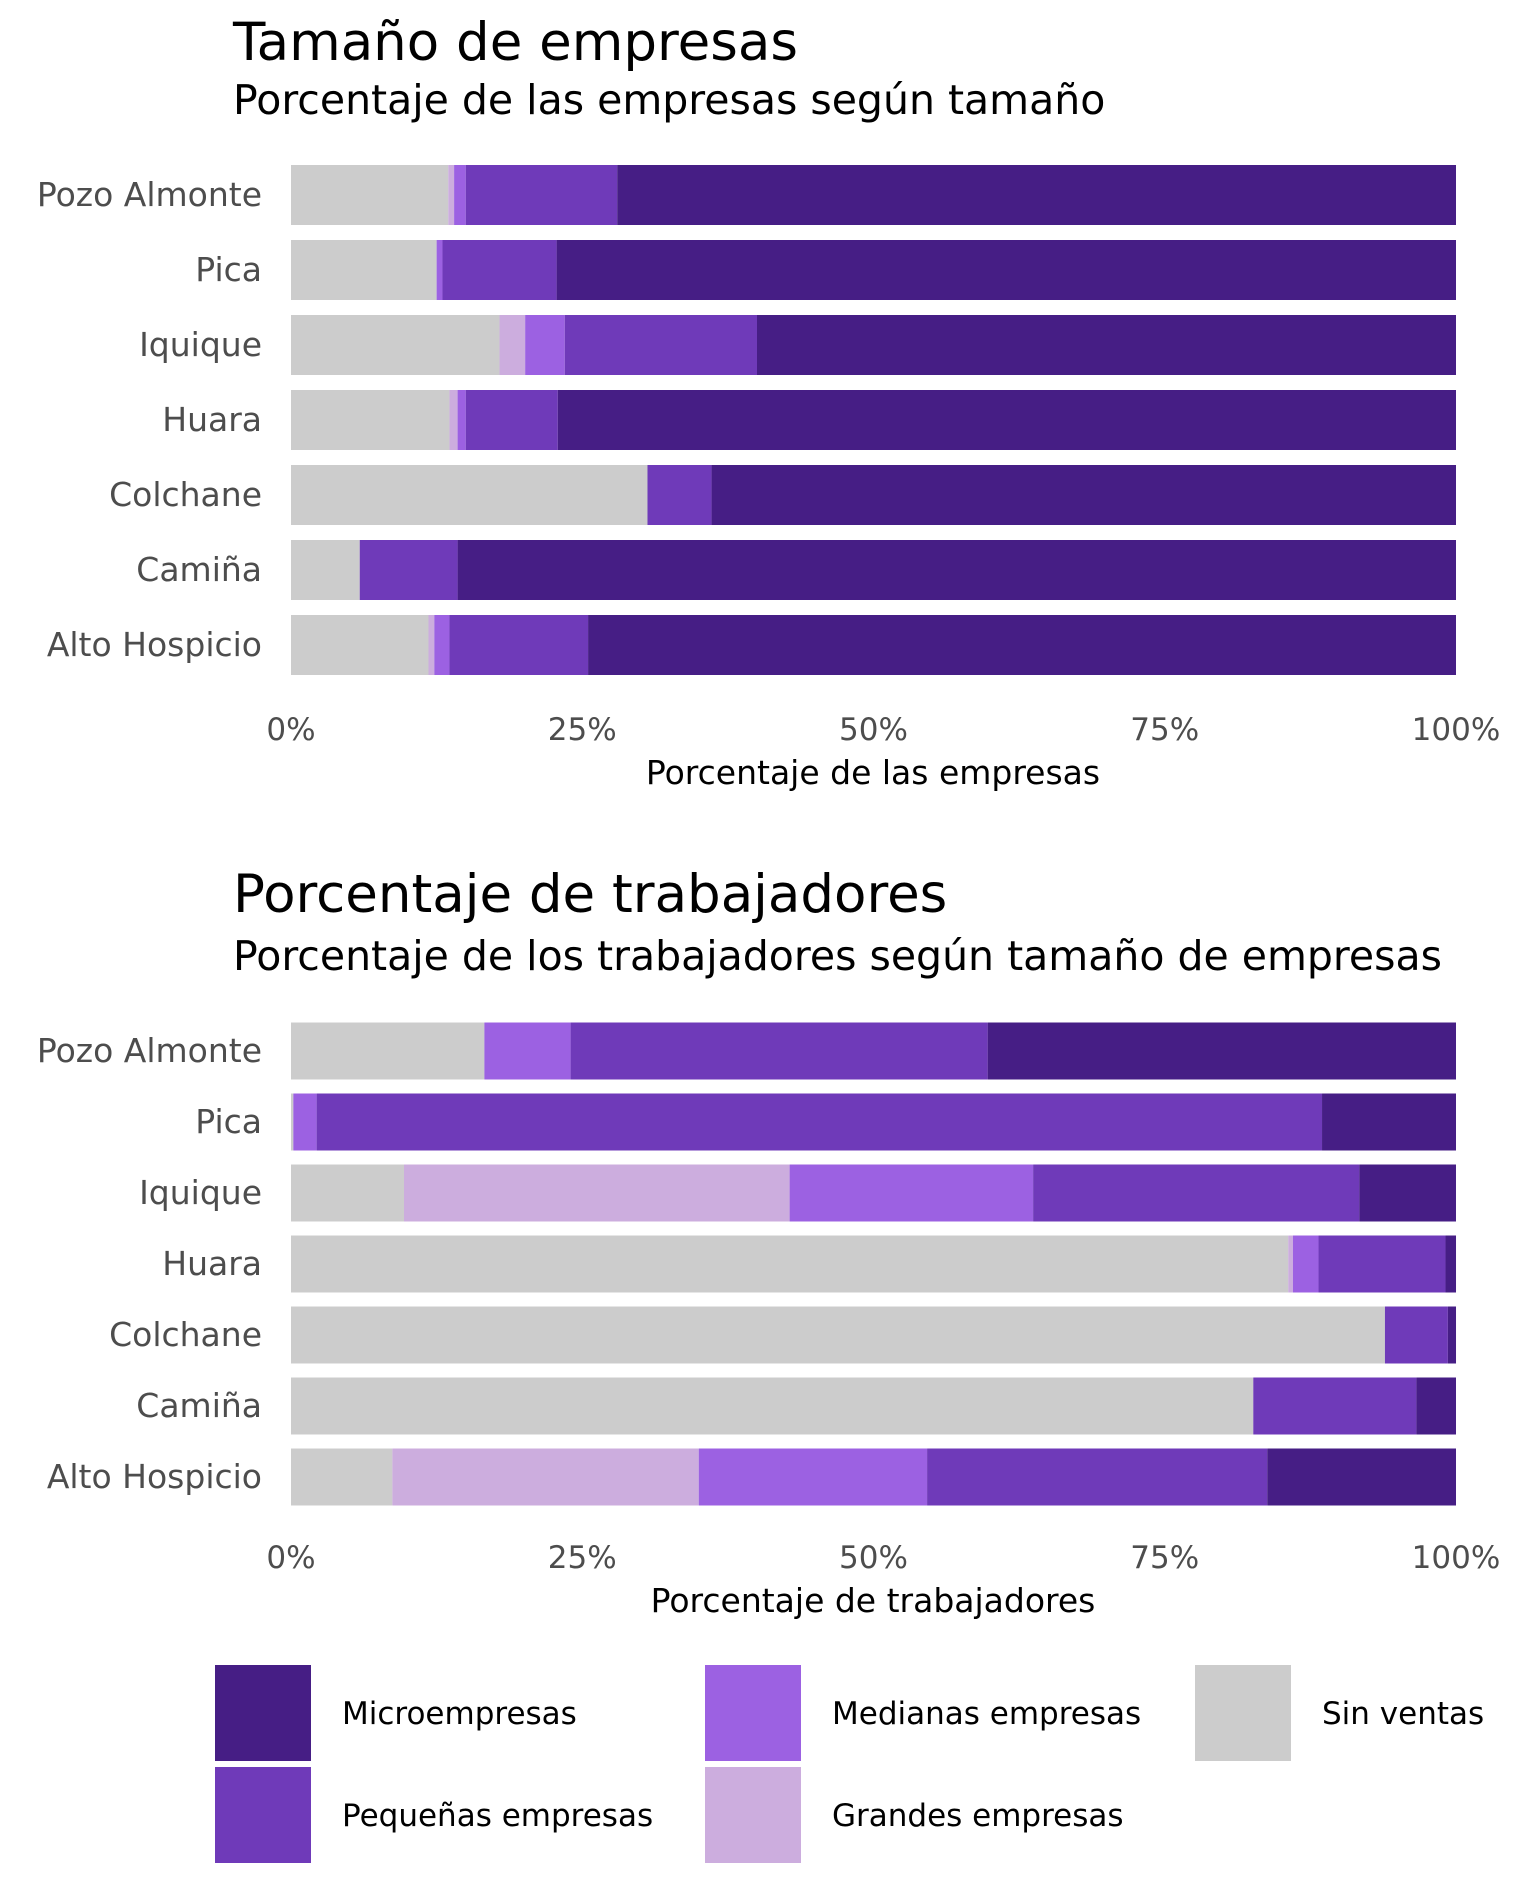 The height and width of the screenshot is (1889, 1535). I want to click on x-axis-title: Porcentaje de trabajadores, so click(873, 1600).